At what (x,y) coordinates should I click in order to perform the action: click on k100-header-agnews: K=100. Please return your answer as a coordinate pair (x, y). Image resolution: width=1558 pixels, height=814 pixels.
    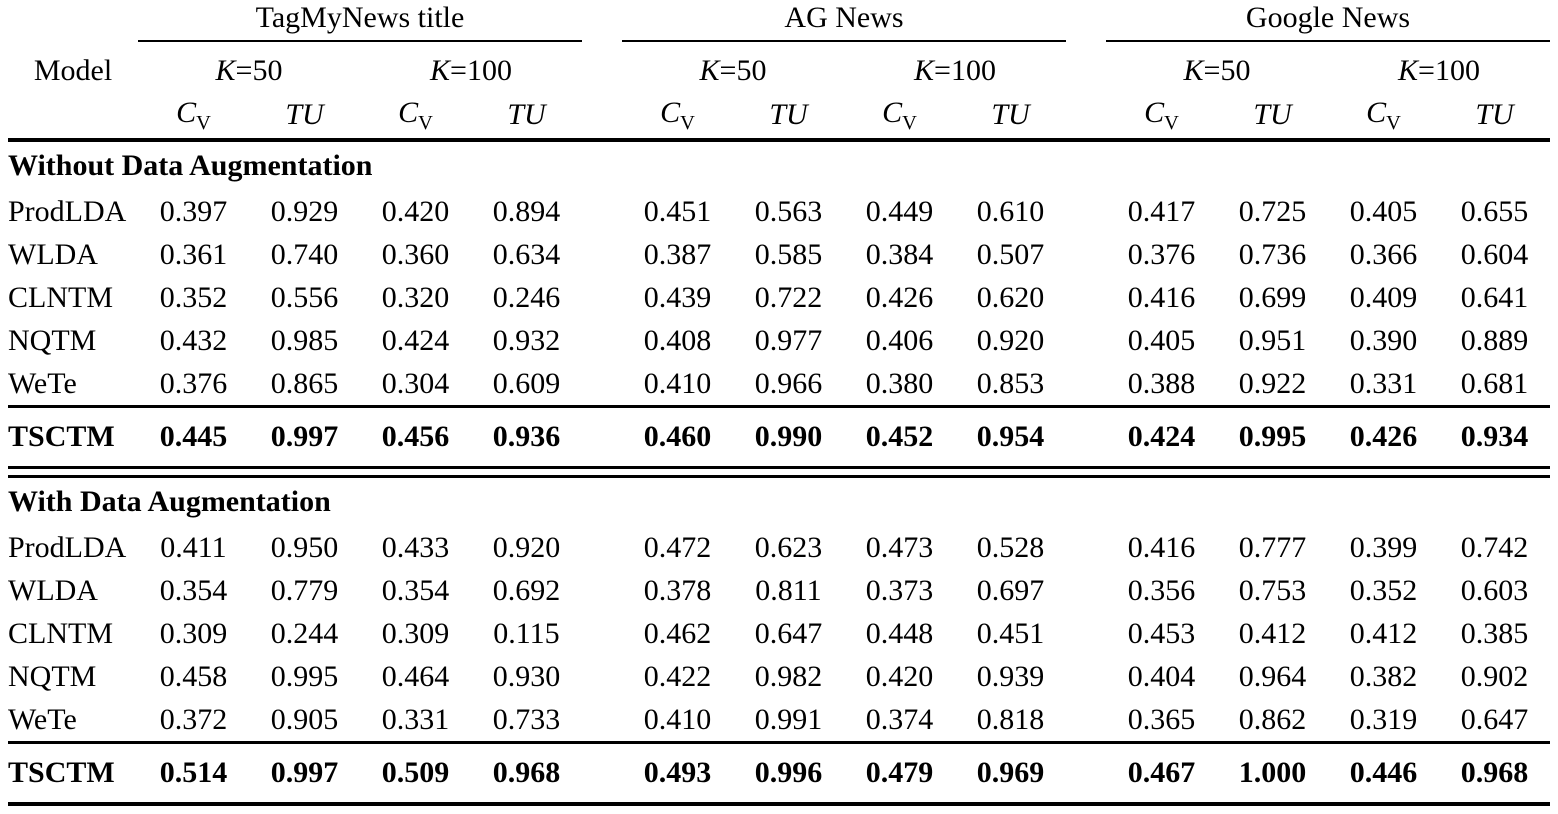
    Looking at the image, I should click on (955, 70).